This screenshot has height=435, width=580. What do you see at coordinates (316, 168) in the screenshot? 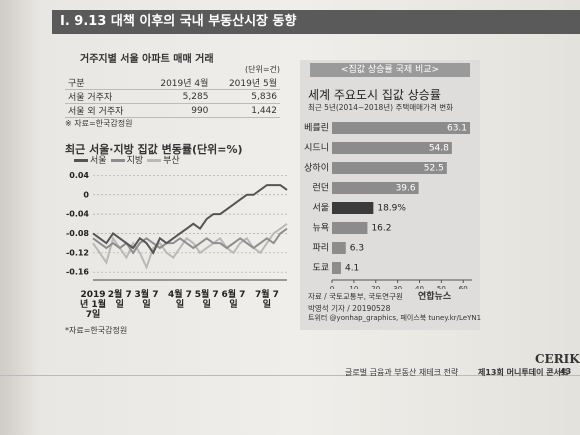
I see `category-label: 상하이` at bounding box center [316, 168].